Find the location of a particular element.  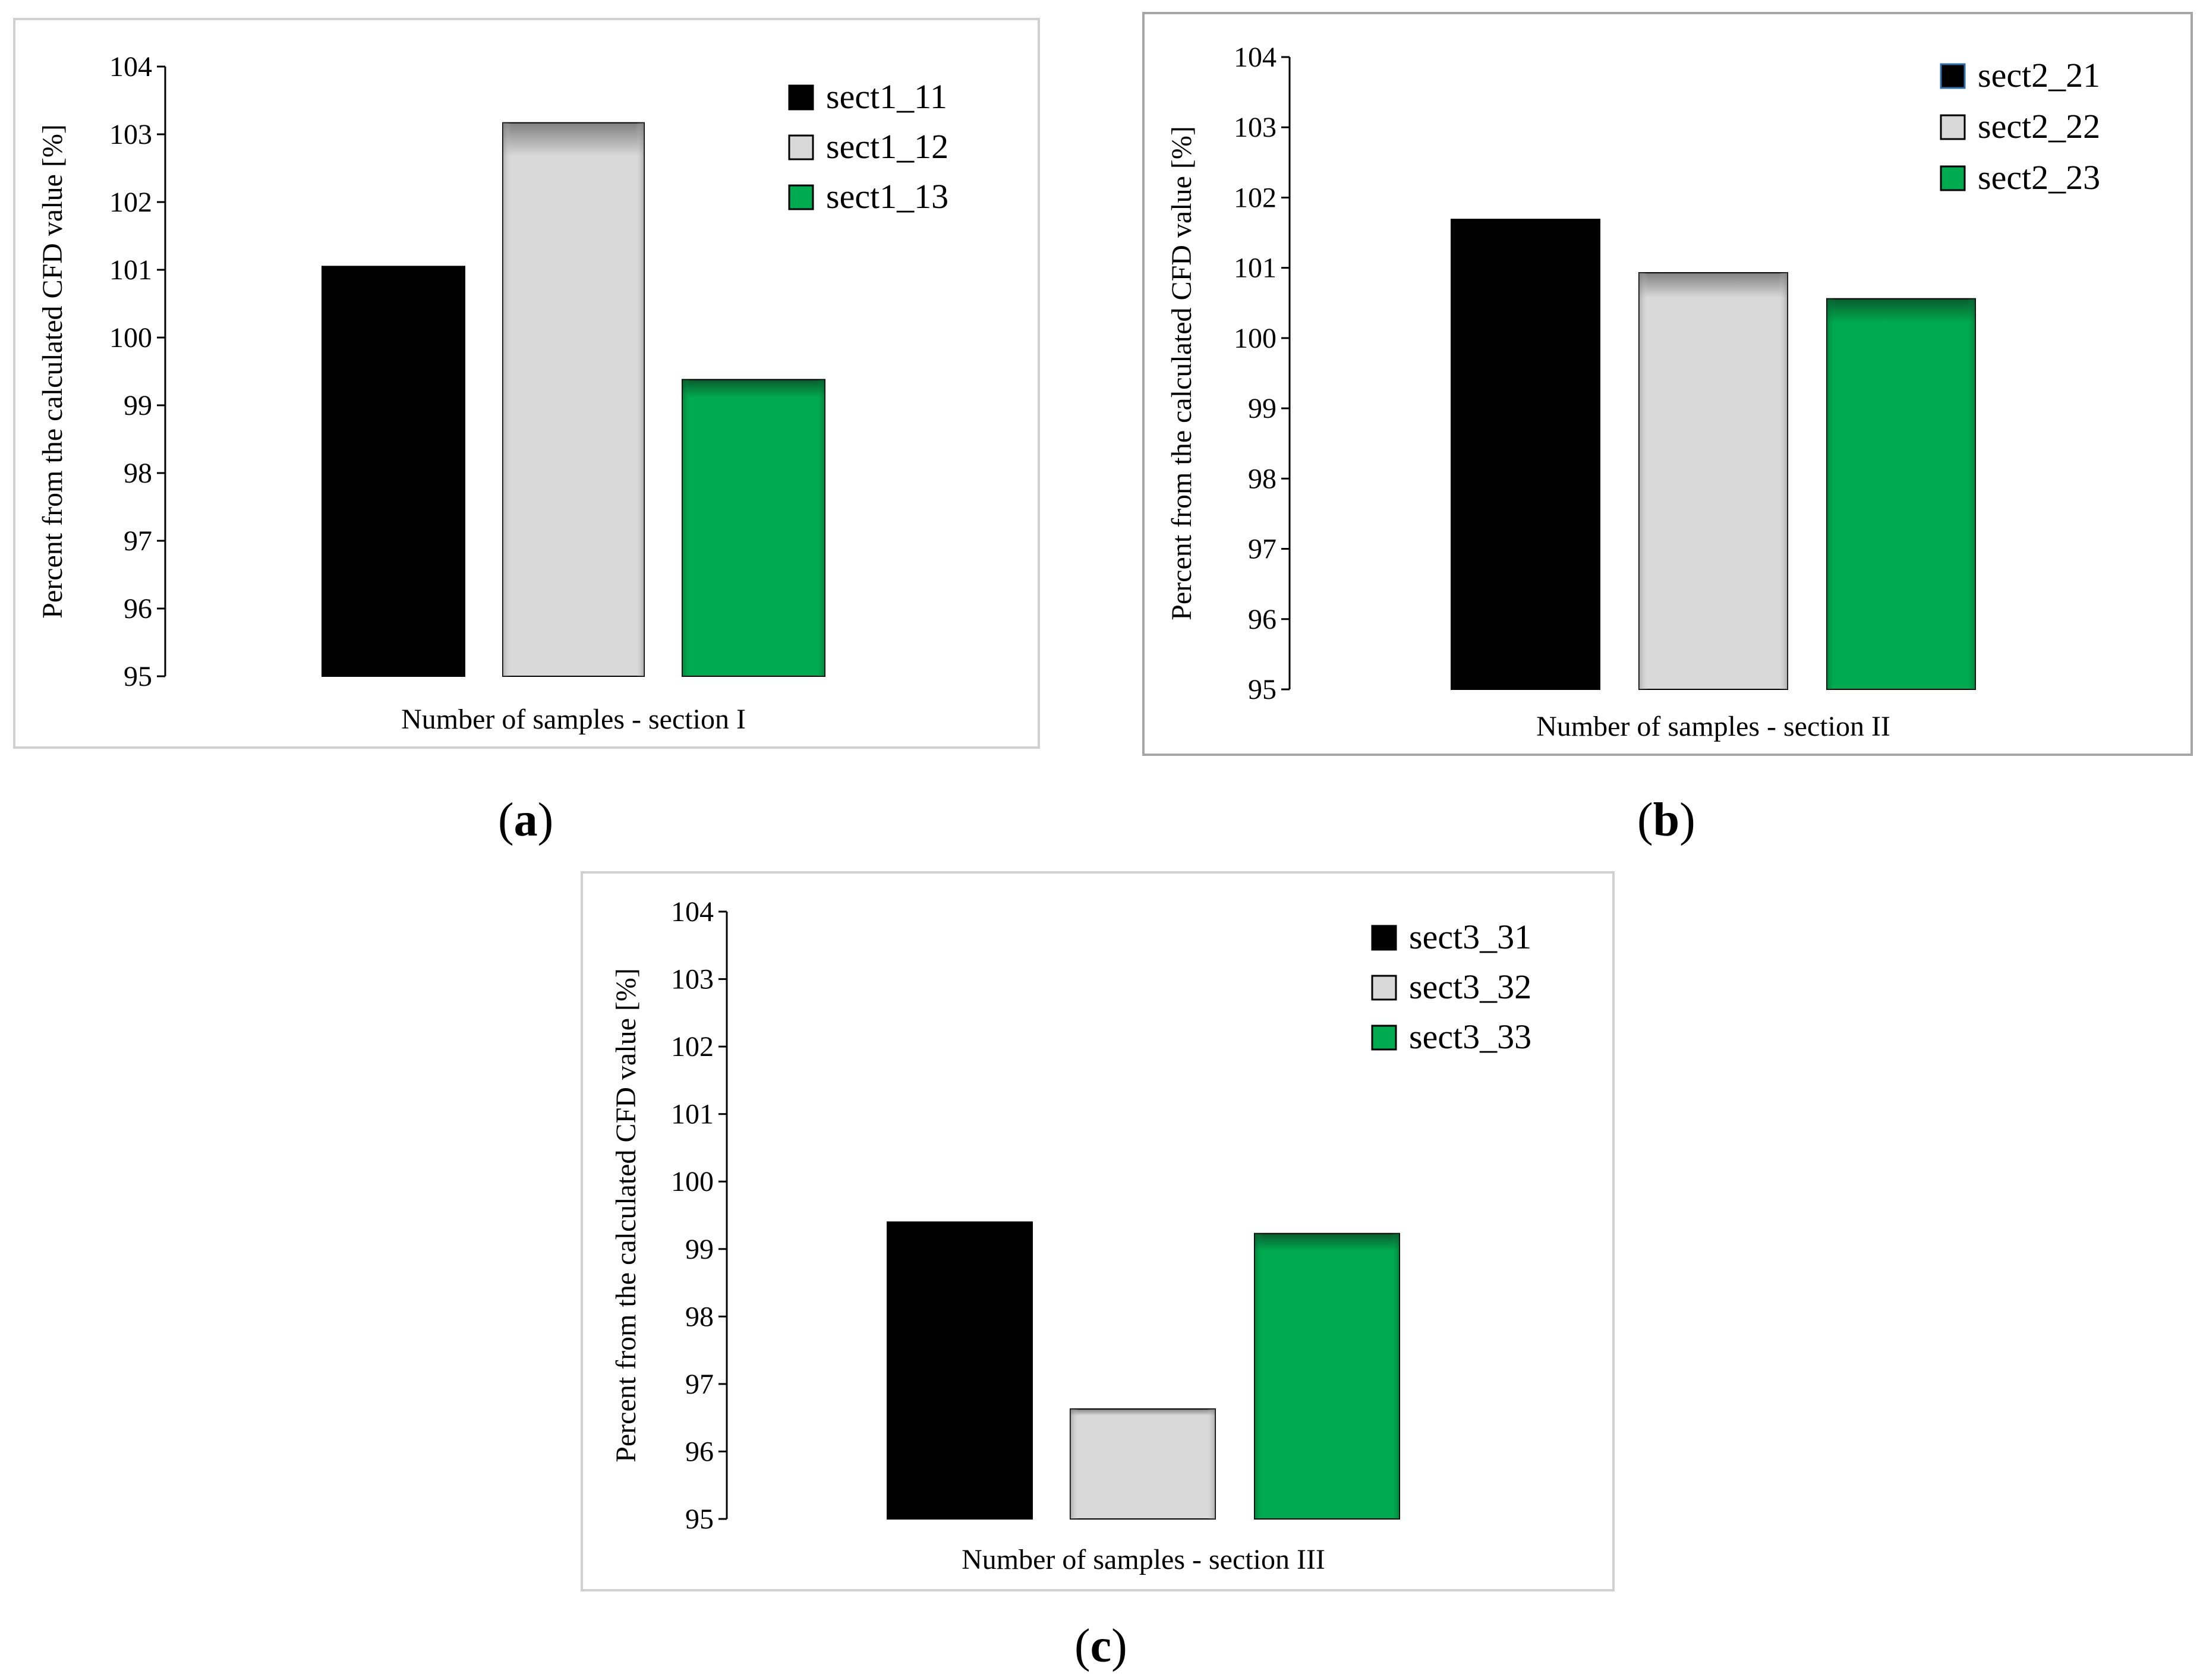

y-tick-label-a: 102 is located at coordinates (130, 202).